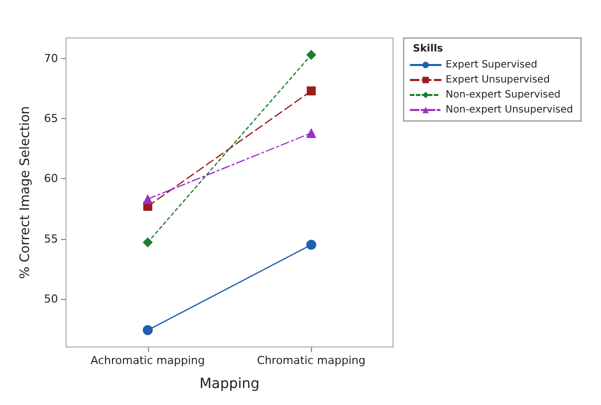  What do you see at coordinates (147, 360) in the screenshot?
I see `x-tick-label: Achromatic mapping` at bounding box center [147, 360].